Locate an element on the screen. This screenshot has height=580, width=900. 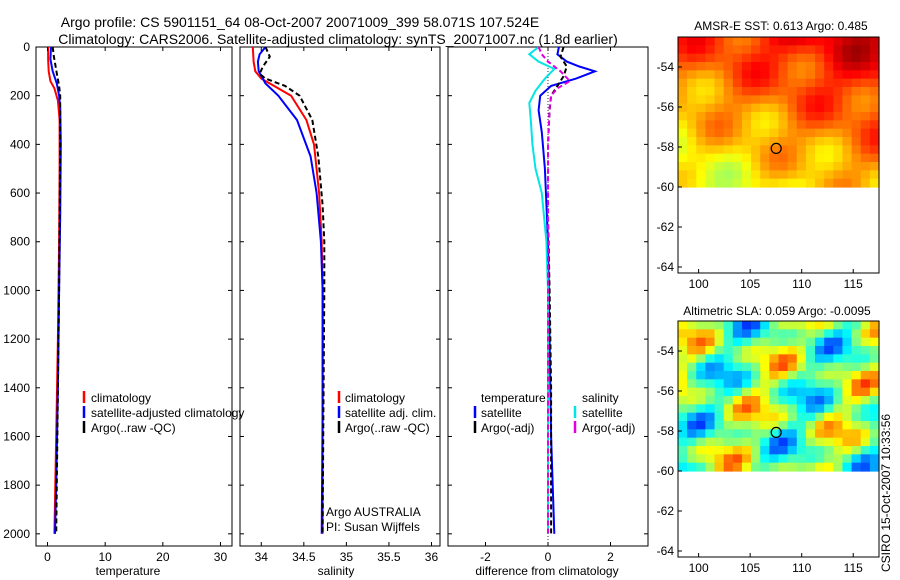
salinity-annotation-line2: PI: Susan Wijffels is located at coordinates (373, 527).